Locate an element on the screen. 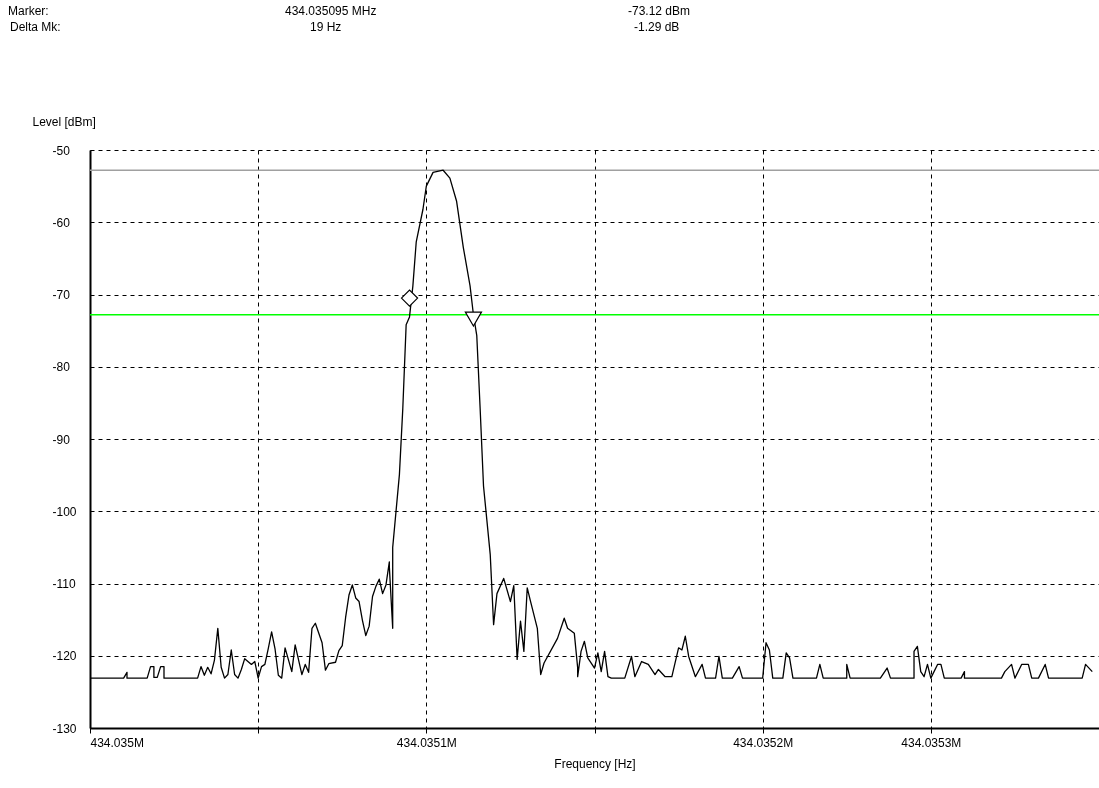 Image resolution: width=1099 pixels, height=788 pixels. y-tick-label: -70 is located at coordinates (61, 295).